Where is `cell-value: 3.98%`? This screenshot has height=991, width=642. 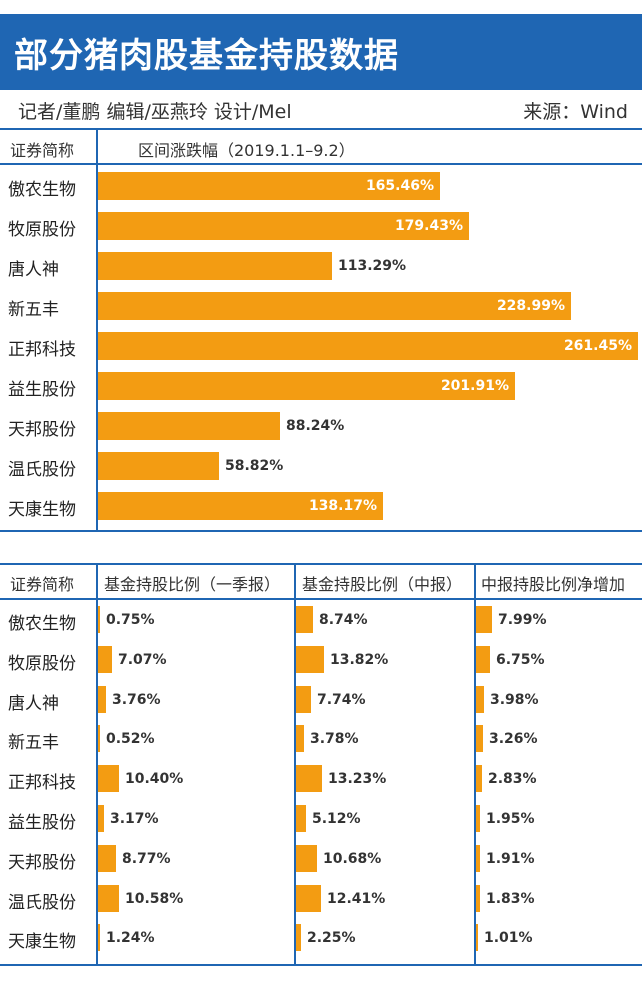
cell-value: 3.98% is located at coordinates (514, 700).